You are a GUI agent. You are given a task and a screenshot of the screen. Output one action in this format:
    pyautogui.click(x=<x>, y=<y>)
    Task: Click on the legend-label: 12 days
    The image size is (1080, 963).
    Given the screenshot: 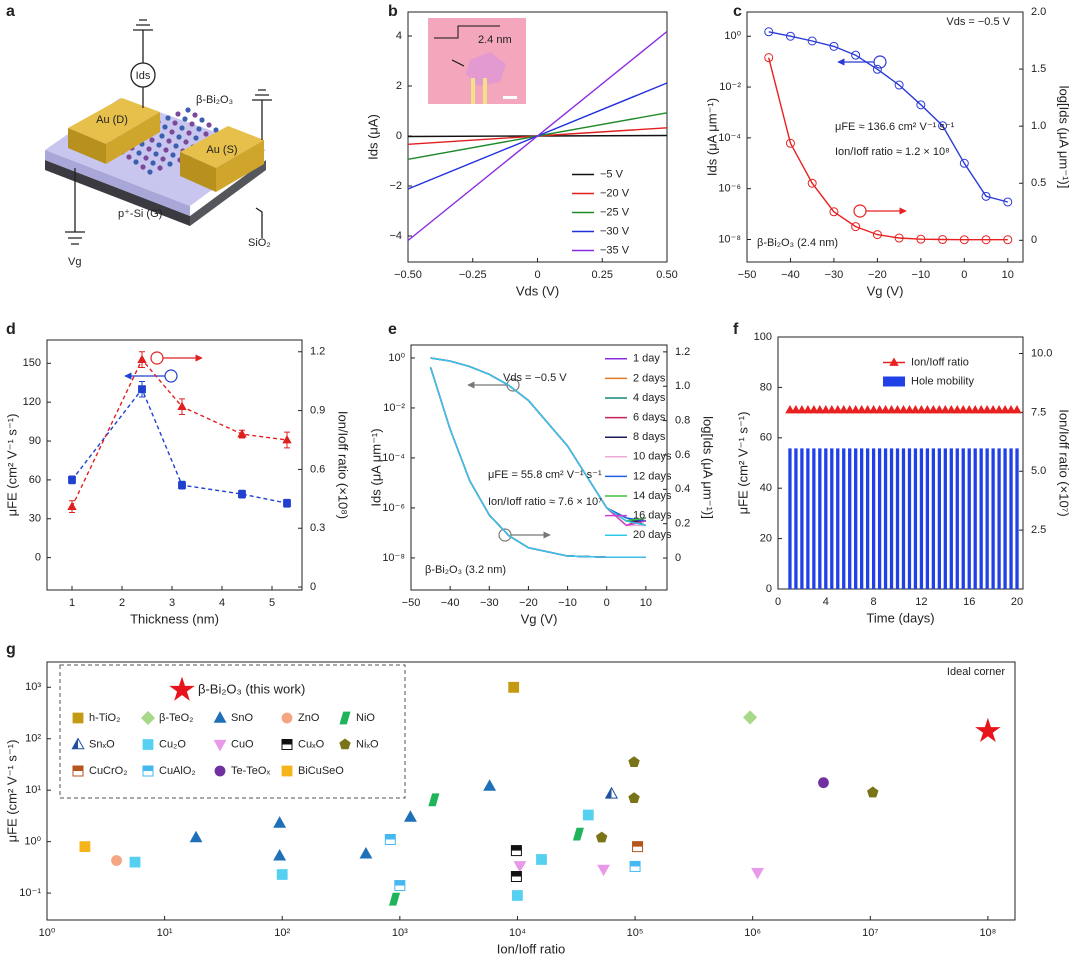 What is the action you would take?
    pyautogui.click(x=652, y=476)
    